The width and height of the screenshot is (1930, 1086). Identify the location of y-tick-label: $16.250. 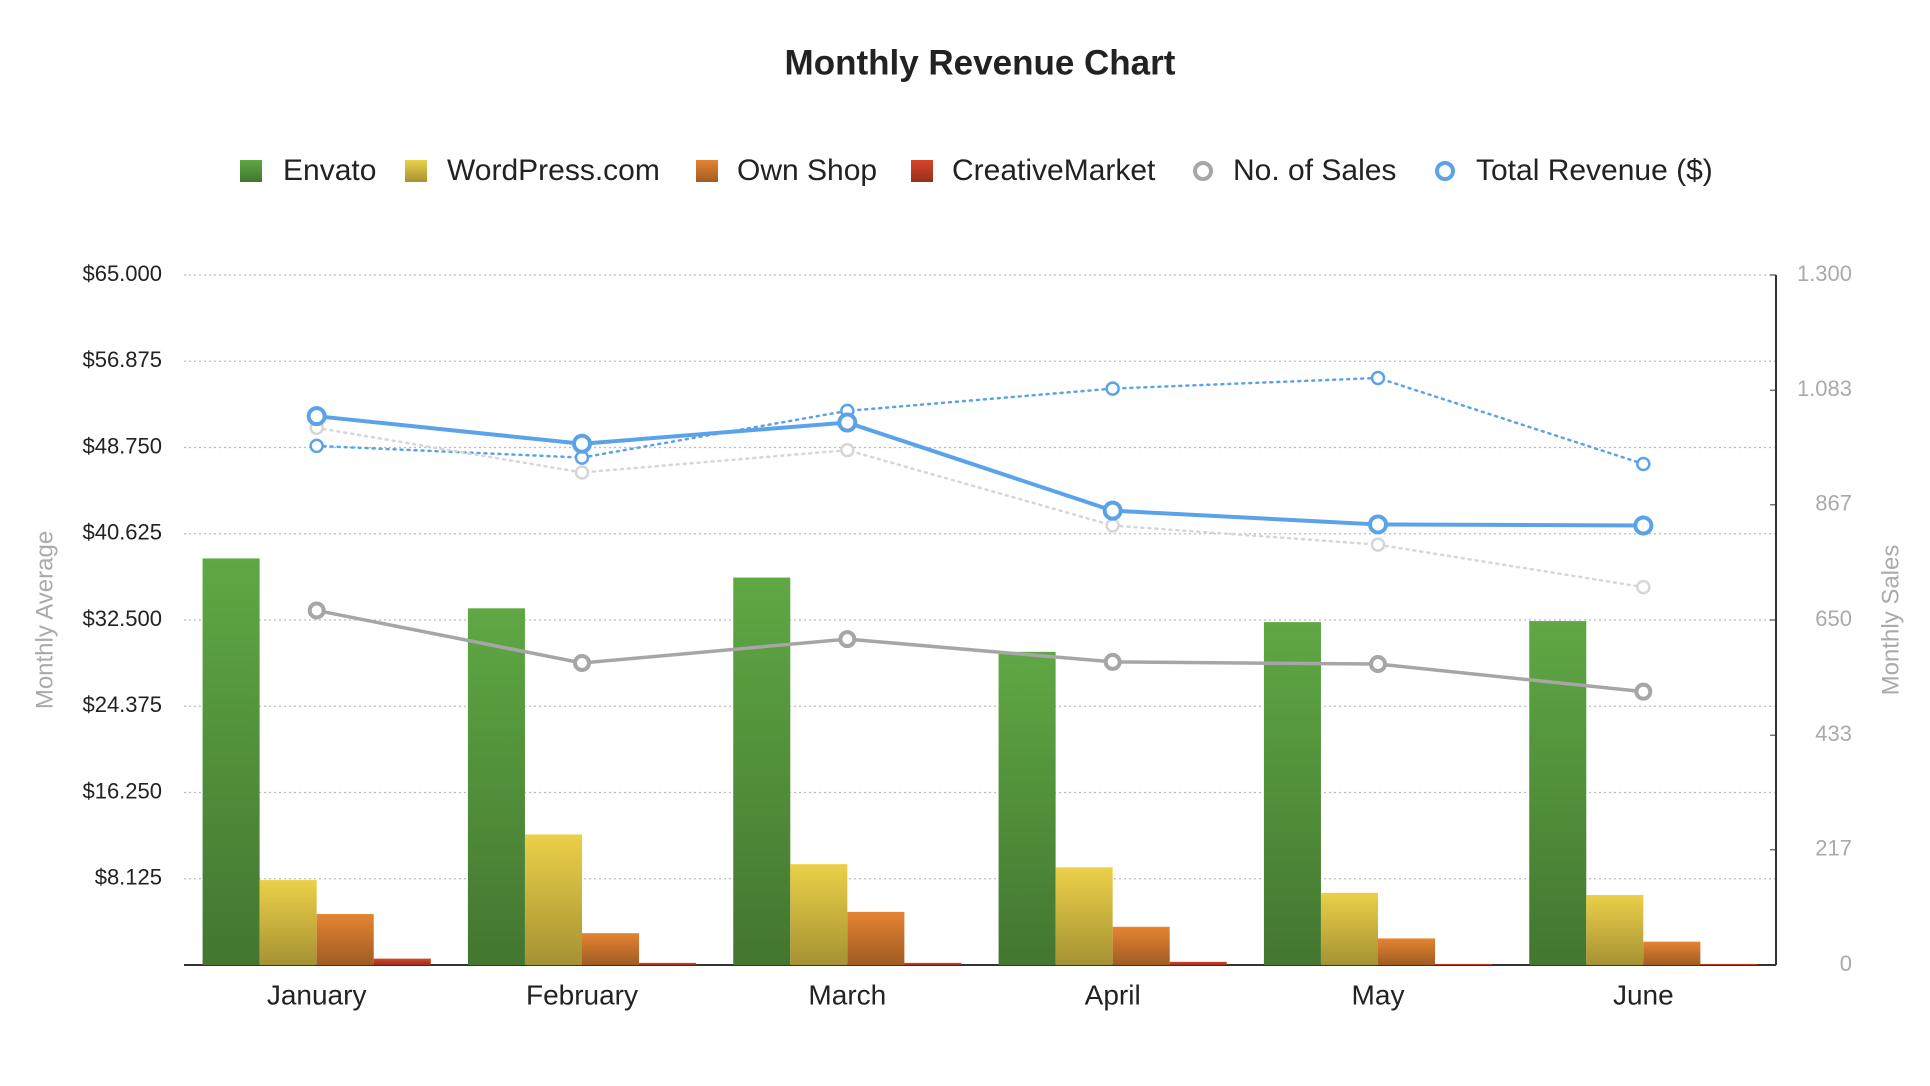
(122, 790).